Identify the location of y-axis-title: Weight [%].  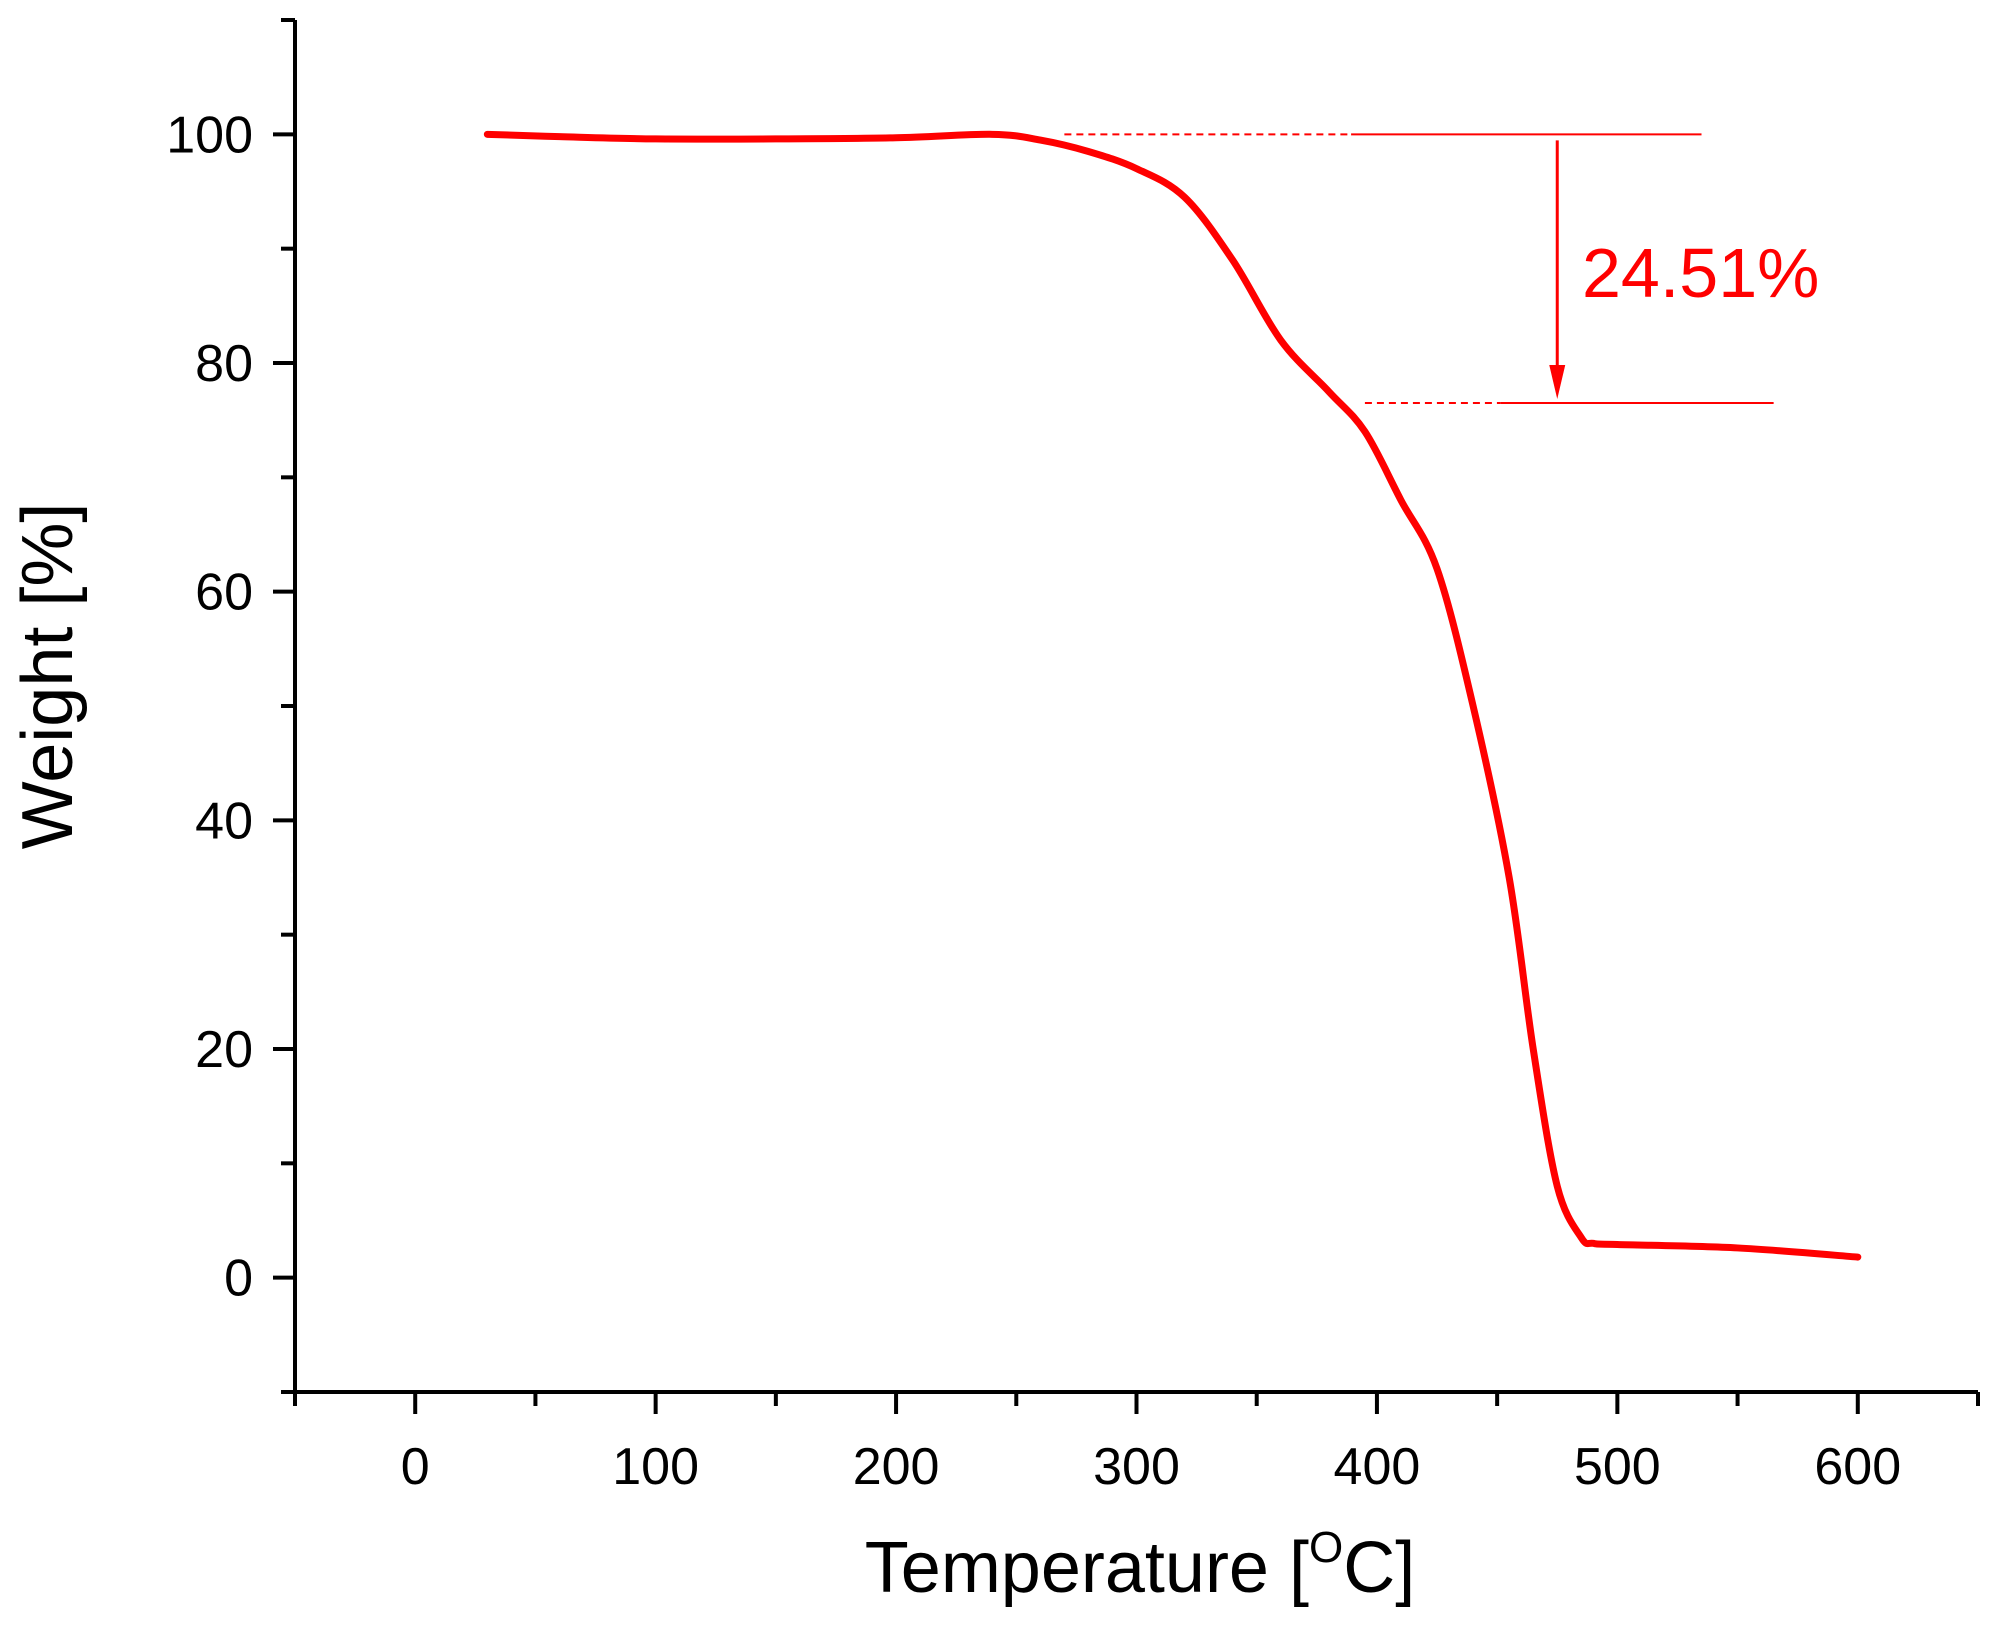
(48, 676).